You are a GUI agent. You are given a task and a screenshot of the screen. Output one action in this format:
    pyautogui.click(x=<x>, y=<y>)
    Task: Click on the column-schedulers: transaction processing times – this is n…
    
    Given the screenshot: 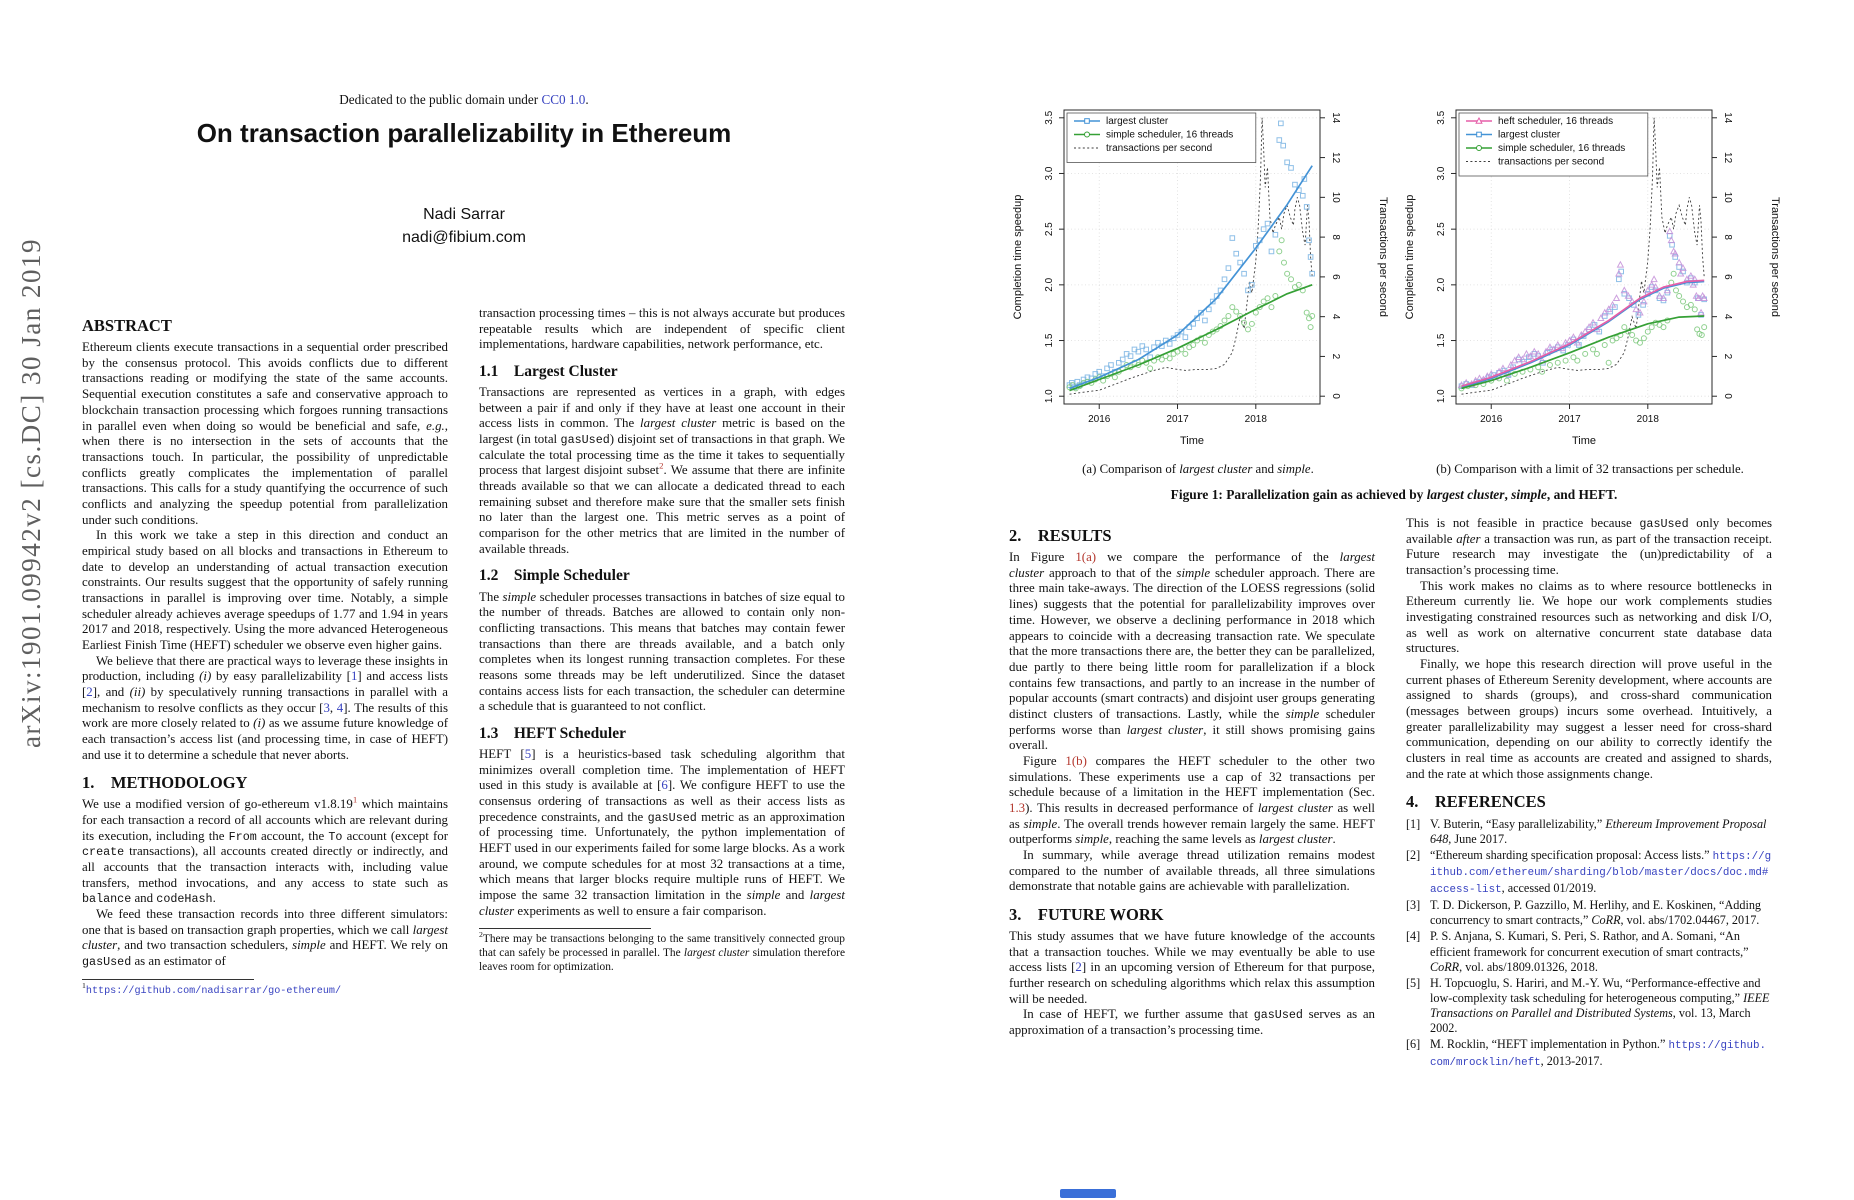 What is the action you would take?
    pyautogui.click(x=662, y=640)
    